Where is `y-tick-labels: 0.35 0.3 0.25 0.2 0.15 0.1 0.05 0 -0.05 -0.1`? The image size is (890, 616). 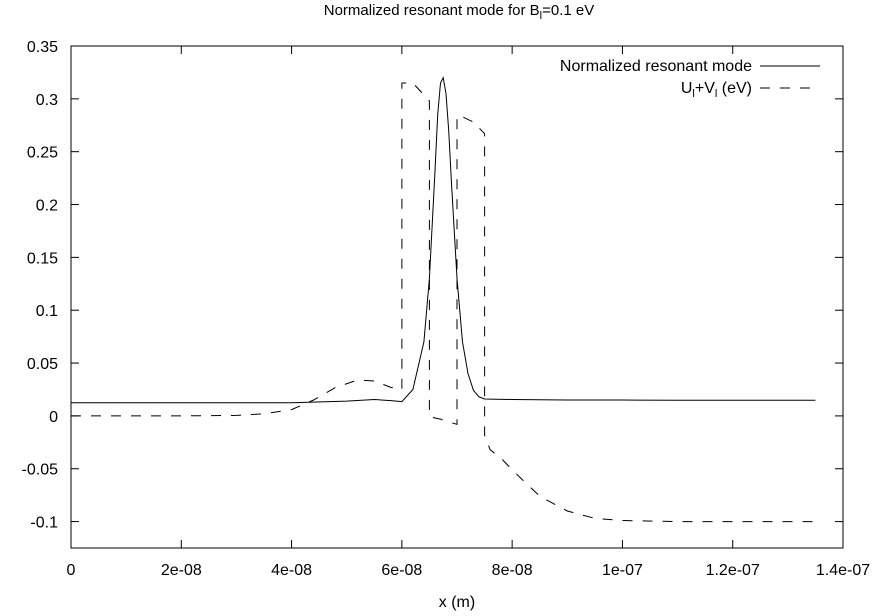 y-tick-labels: 0.35 0.3 0.25 0.2 0.15 0.1 0.05 0 -0.05 -0.1 is located at coordinates (40, 285).